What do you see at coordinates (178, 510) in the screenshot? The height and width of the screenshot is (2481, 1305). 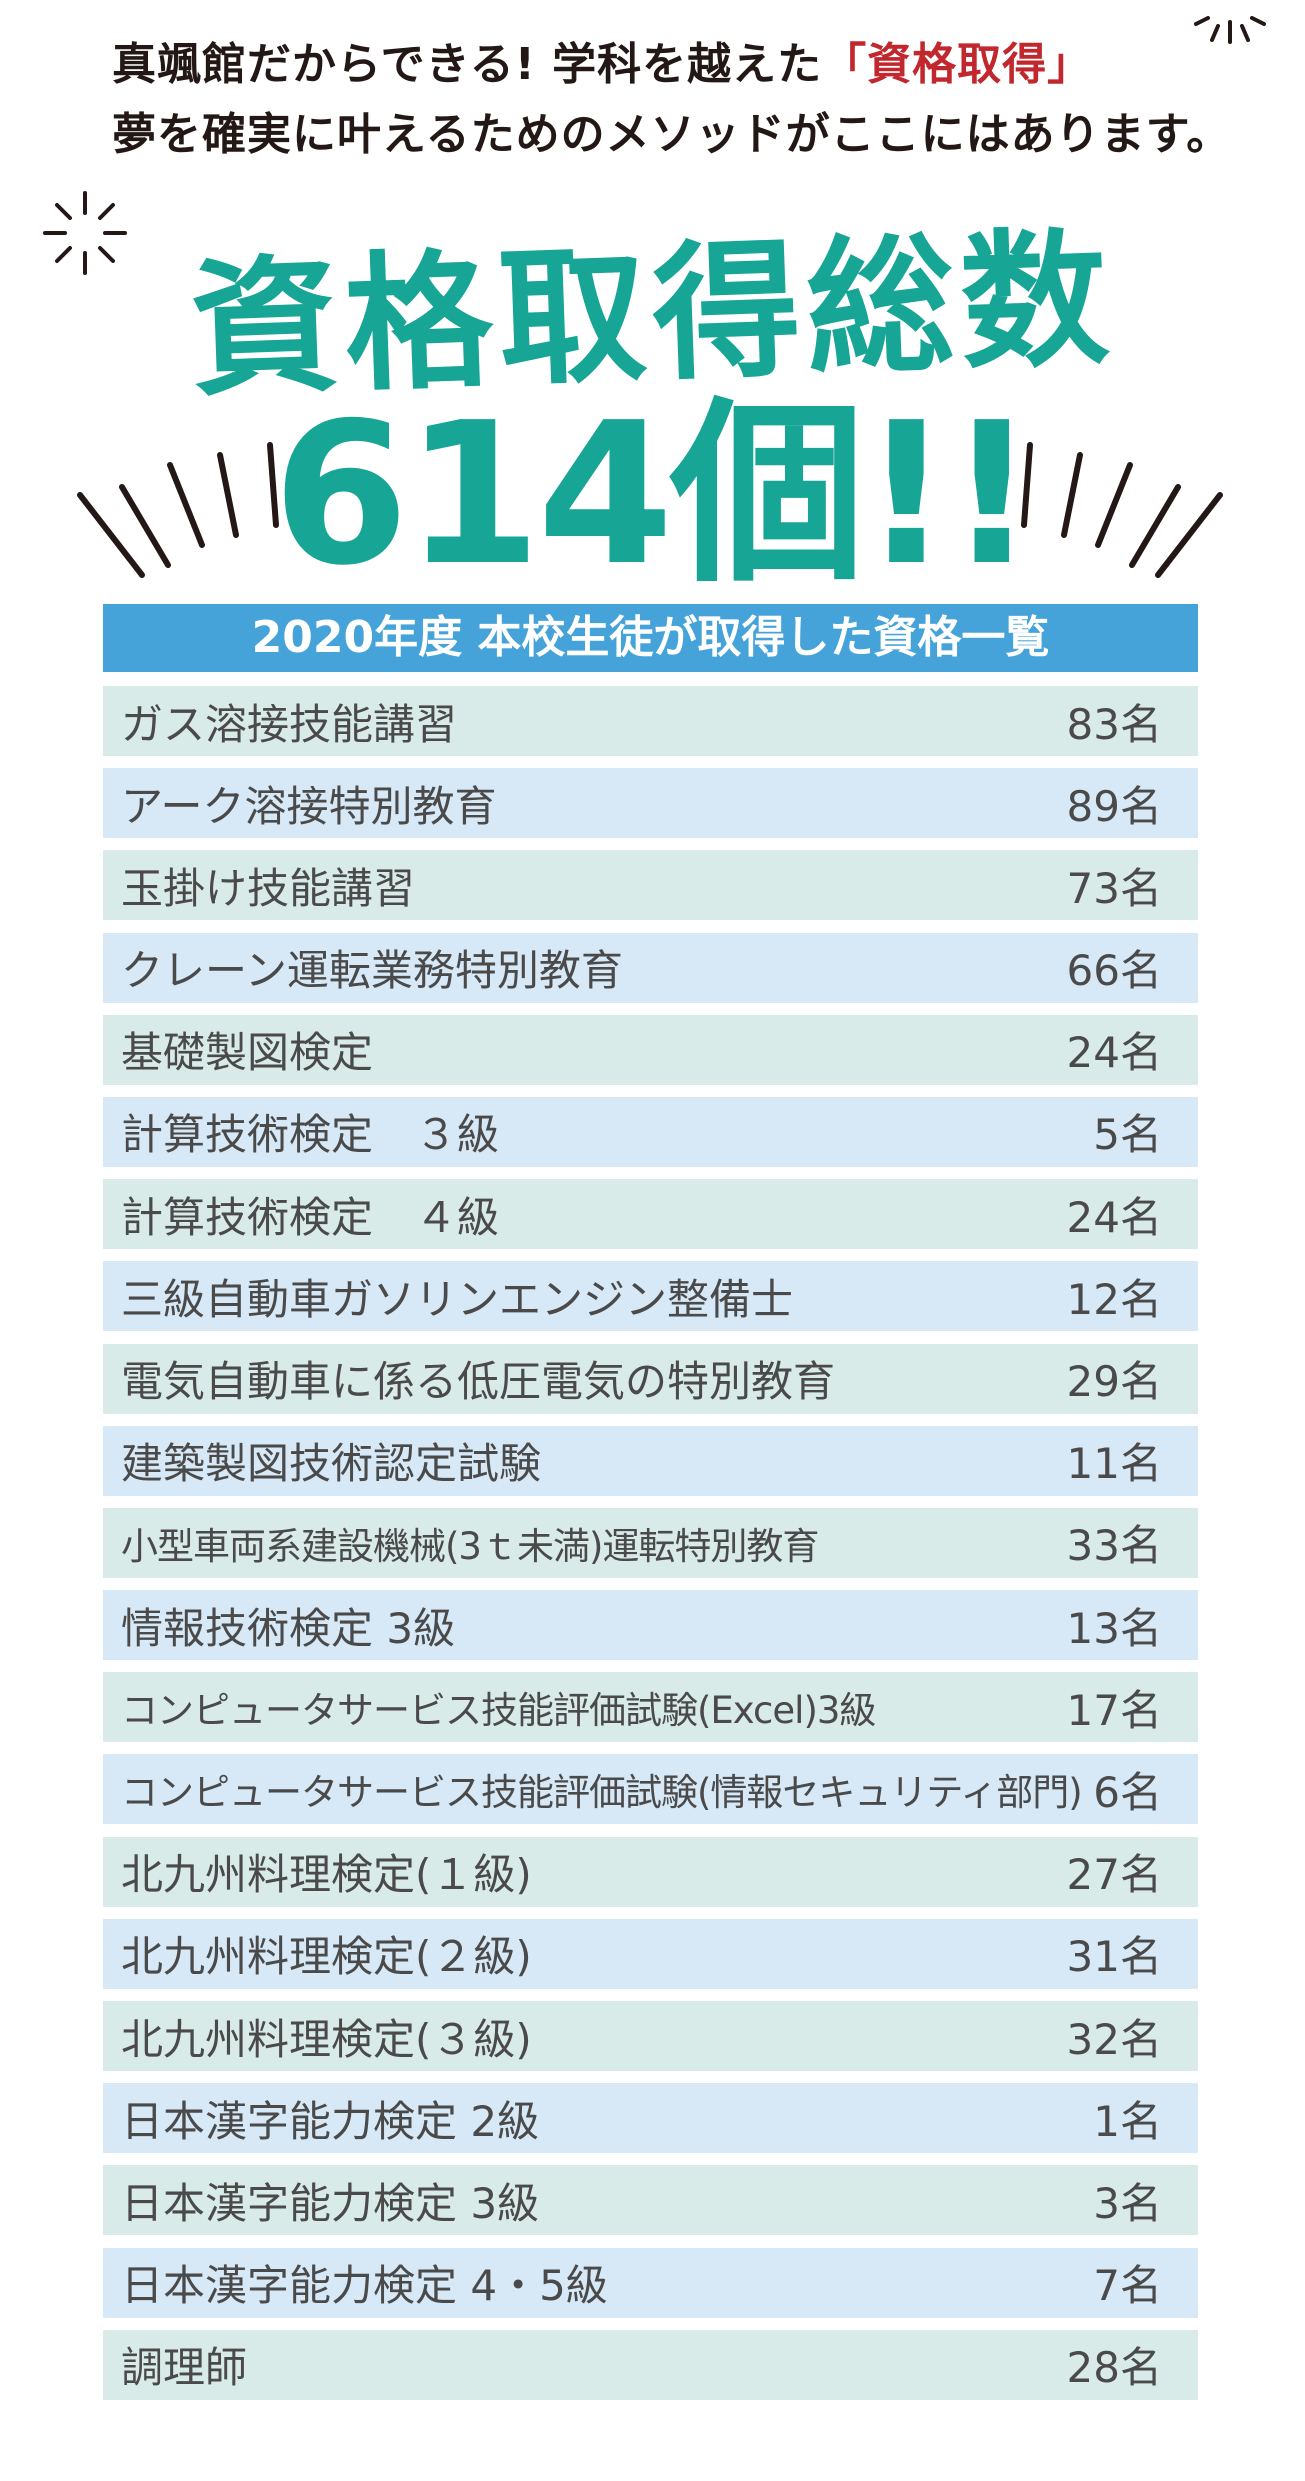 I see `burst-rays-left-icon` at bounding box center [178, 510].